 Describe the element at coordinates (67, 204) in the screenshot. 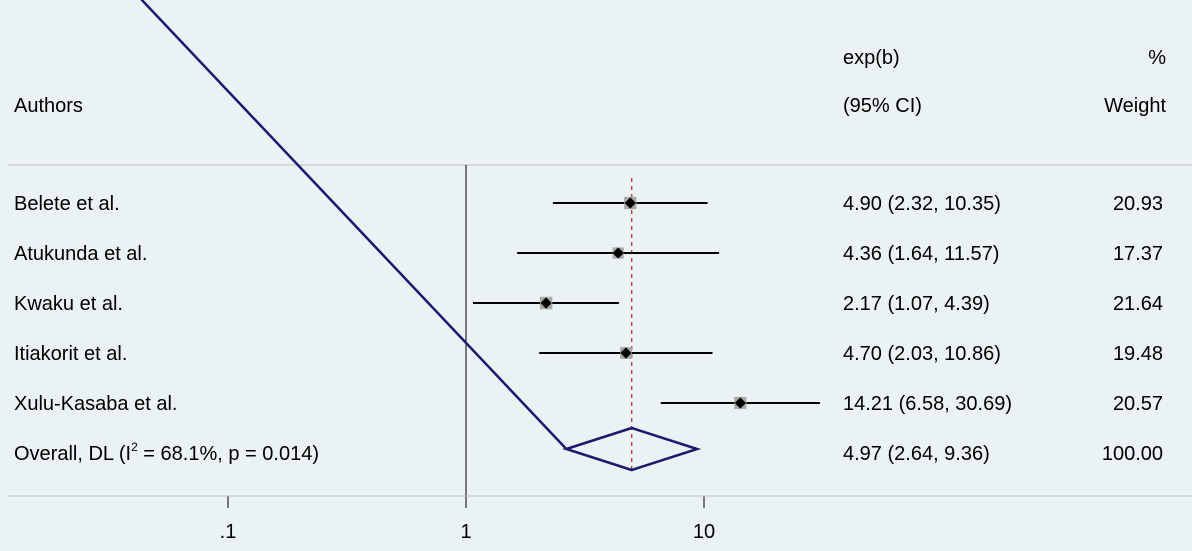

I see `study-label: Belete et al.` at that location.